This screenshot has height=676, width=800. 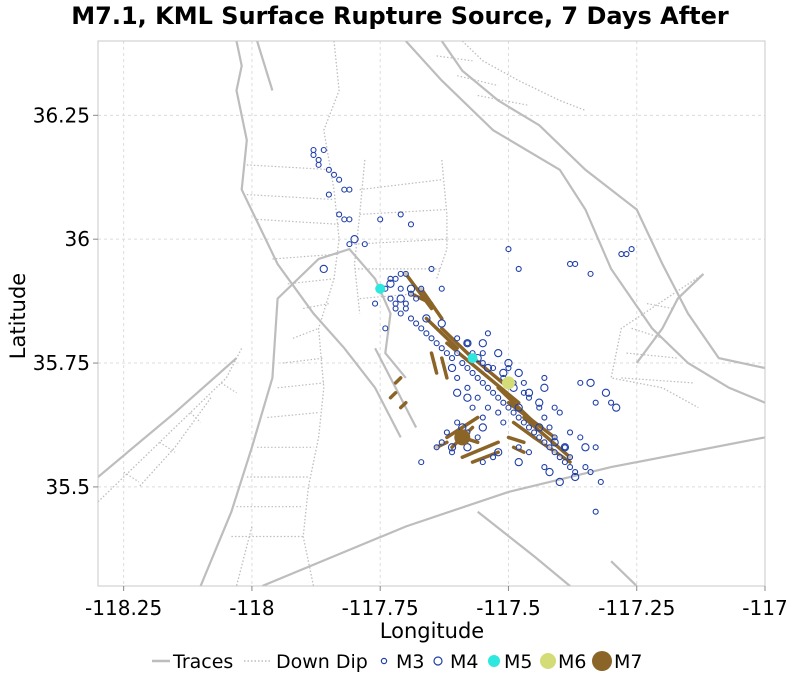 What do you see at coordinates (123, 608) in the screenshot?
I see `x-tick-label: -118.25` at bounding box center [123, 608].